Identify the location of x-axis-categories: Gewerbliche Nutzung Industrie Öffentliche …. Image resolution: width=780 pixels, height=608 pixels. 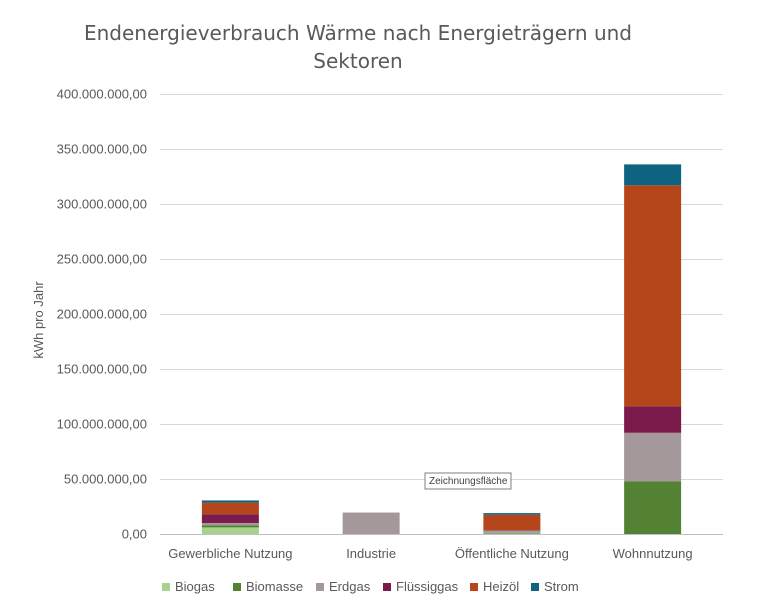
(430, 553).